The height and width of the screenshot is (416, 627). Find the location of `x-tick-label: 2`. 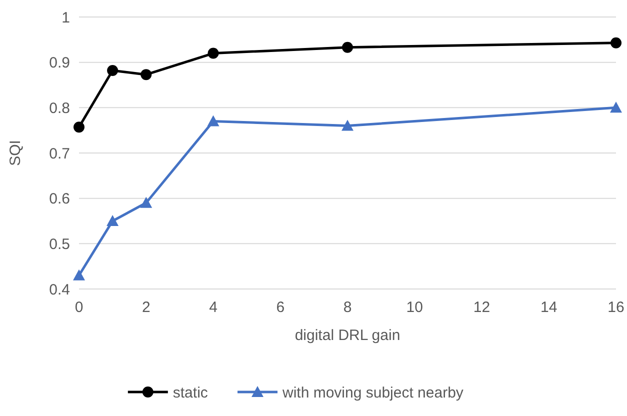

x-tick-label: 2 is located at coordinates (146, 307).